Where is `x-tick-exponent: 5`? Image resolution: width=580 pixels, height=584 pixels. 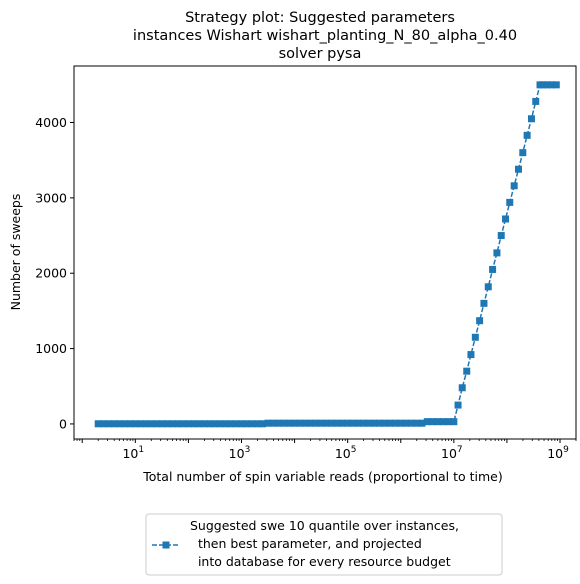
x-tick-exponent: 5 is located at coordinates (354, 450).